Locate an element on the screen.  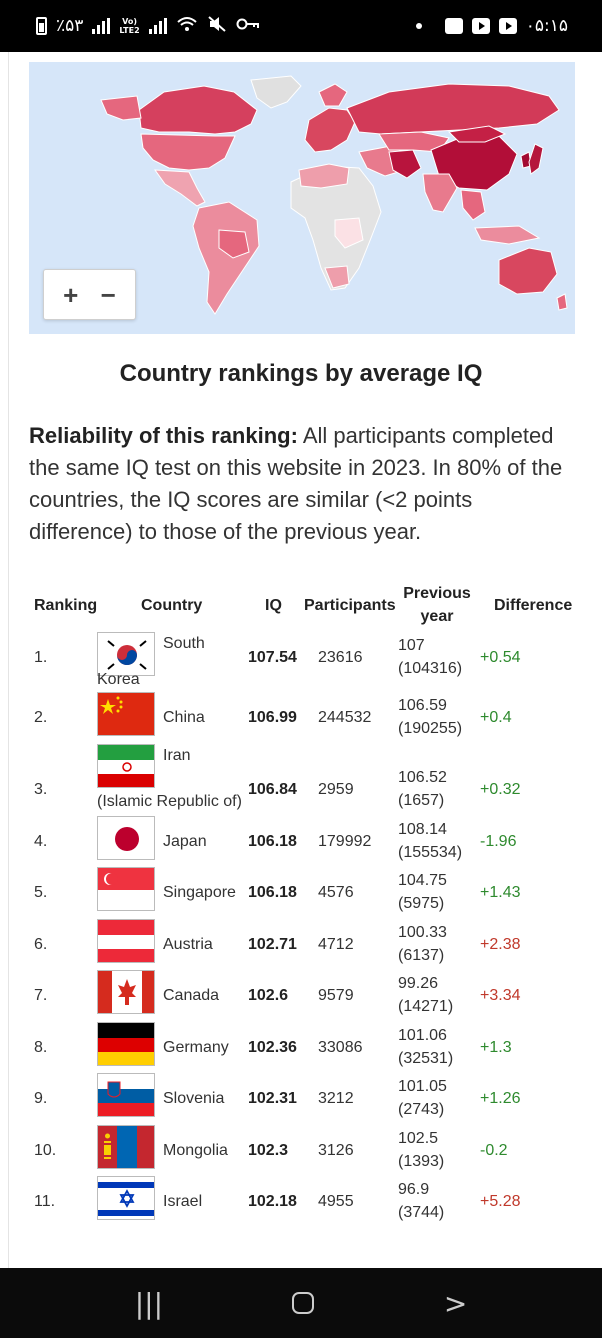
iq-score: 102.3 is located at coordinates (268, 1150).